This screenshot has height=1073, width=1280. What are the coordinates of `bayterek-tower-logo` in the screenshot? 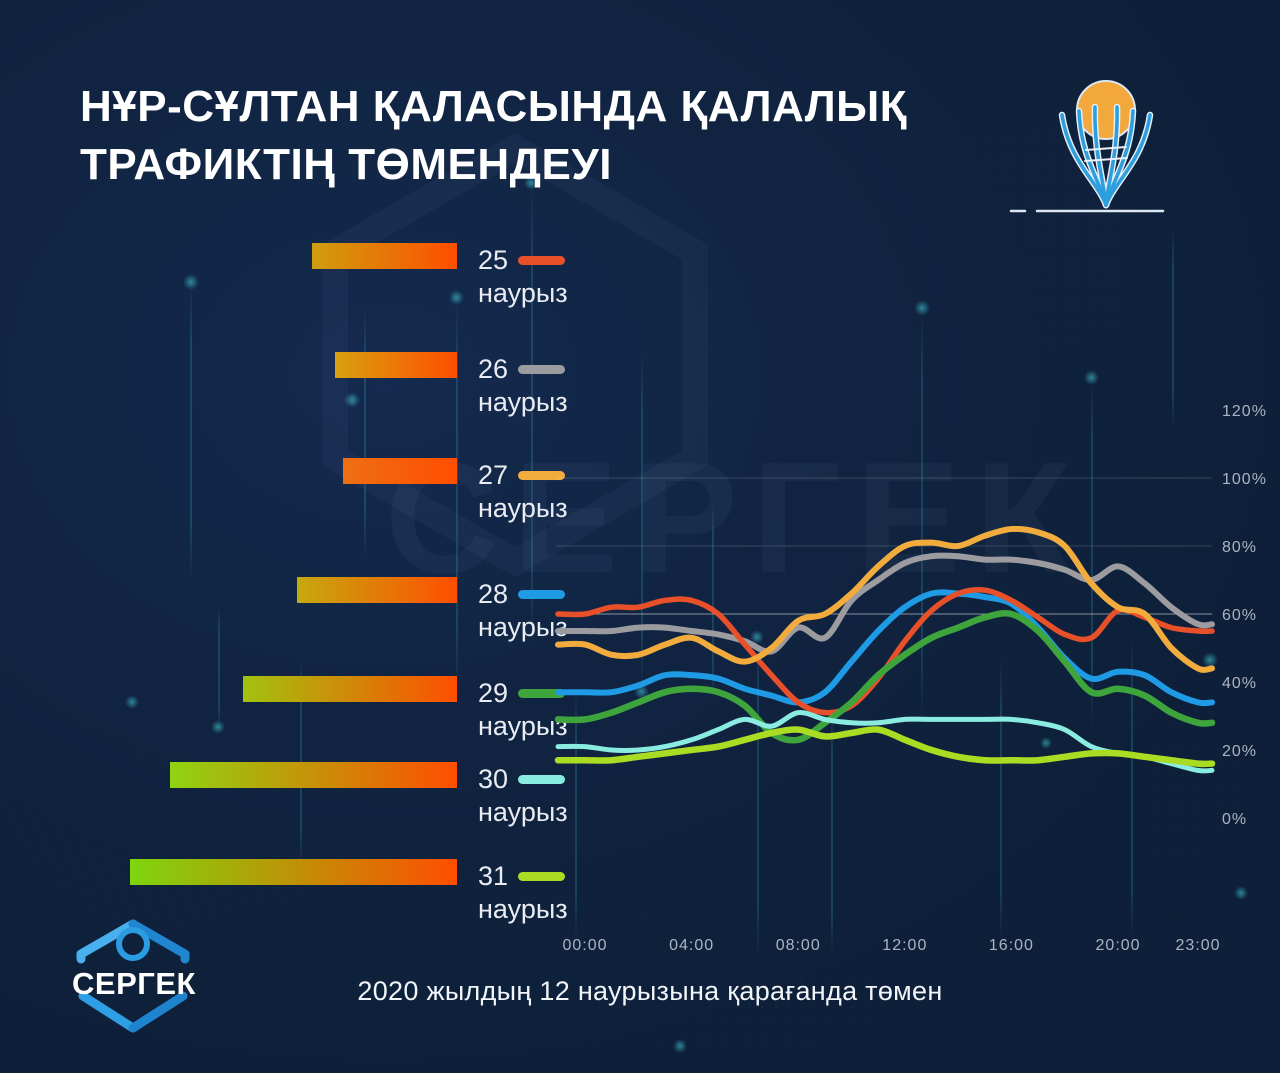 It's located at (1087, 146).